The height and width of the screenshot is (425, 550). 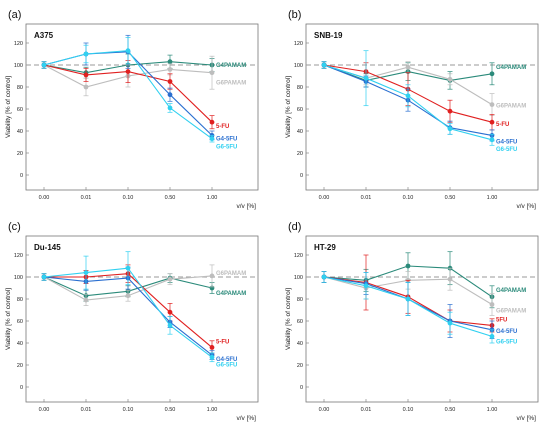 What do you see at coordinates (222, 127) in the screenshot?
I see `series-label: 5-FU` at bounding box center [222, 127].